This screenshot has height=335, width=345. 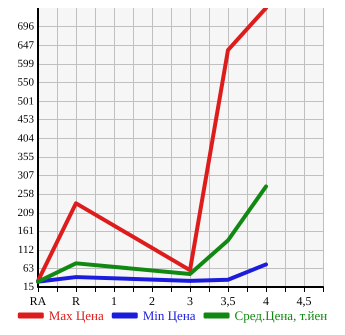 I want to click on x-tick-label: 3,5, so click(x=228, y=301).